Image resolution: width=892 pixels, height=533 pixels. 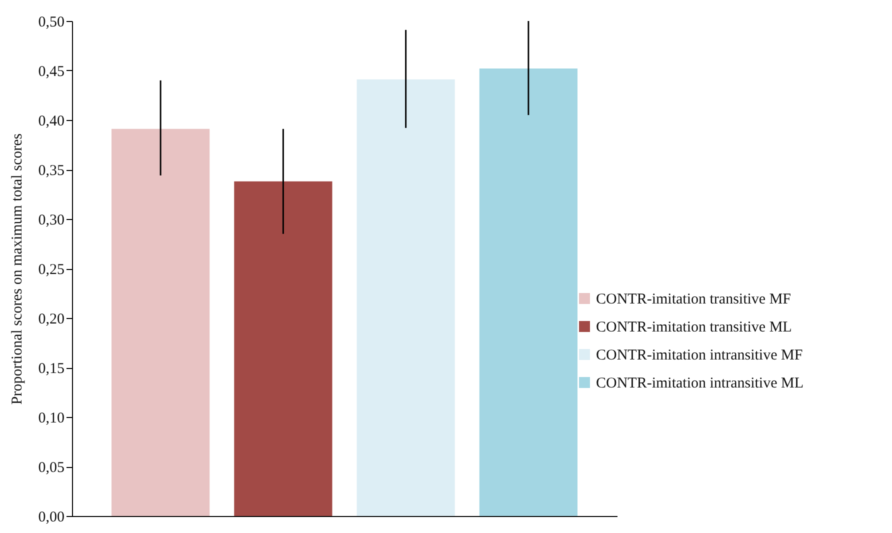 What do you see at coordinates (51, 122) in the screenshot?
I see `y-tick-label: 0,40` at bounding box center [51, 122].